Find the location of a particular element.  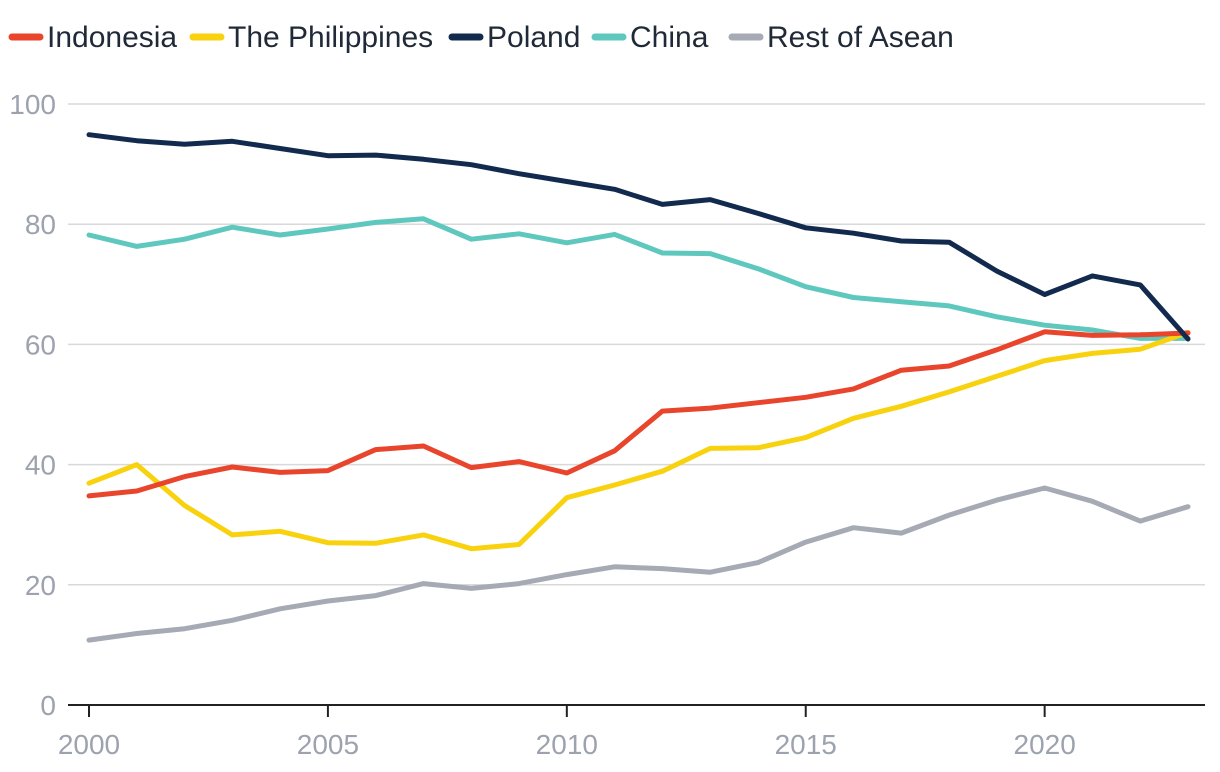

y-tick-label-0: 0 is located at coordinates (48, 705).